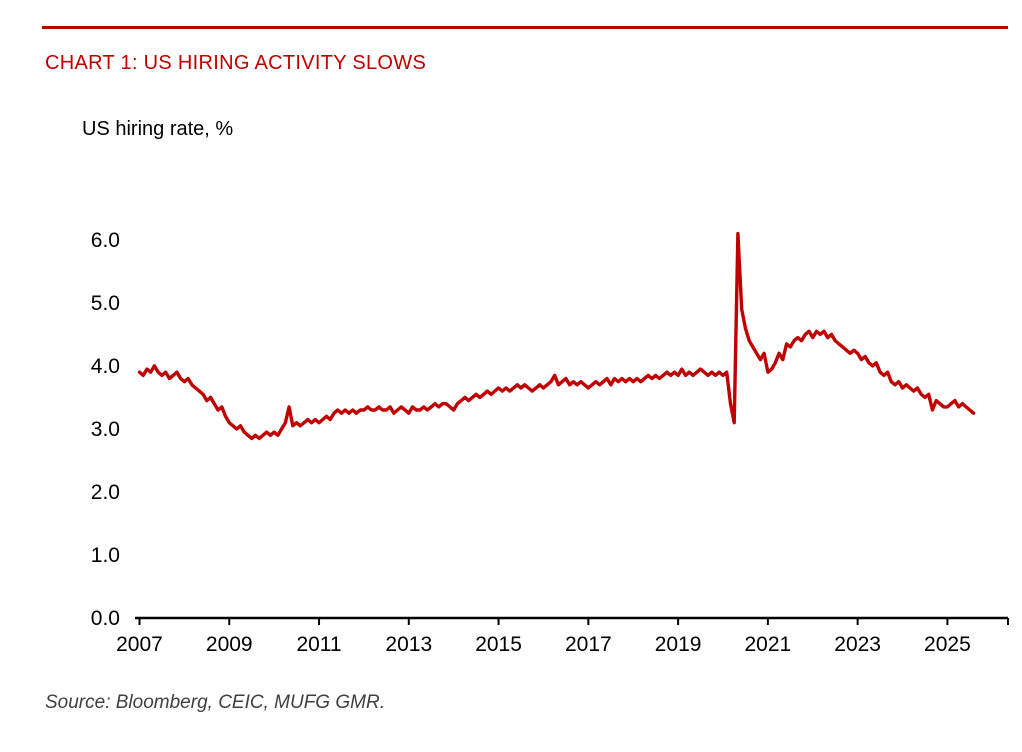 The image size is (1022, 752). I want to click on x-tick-label: 2013, so click(408, 644).